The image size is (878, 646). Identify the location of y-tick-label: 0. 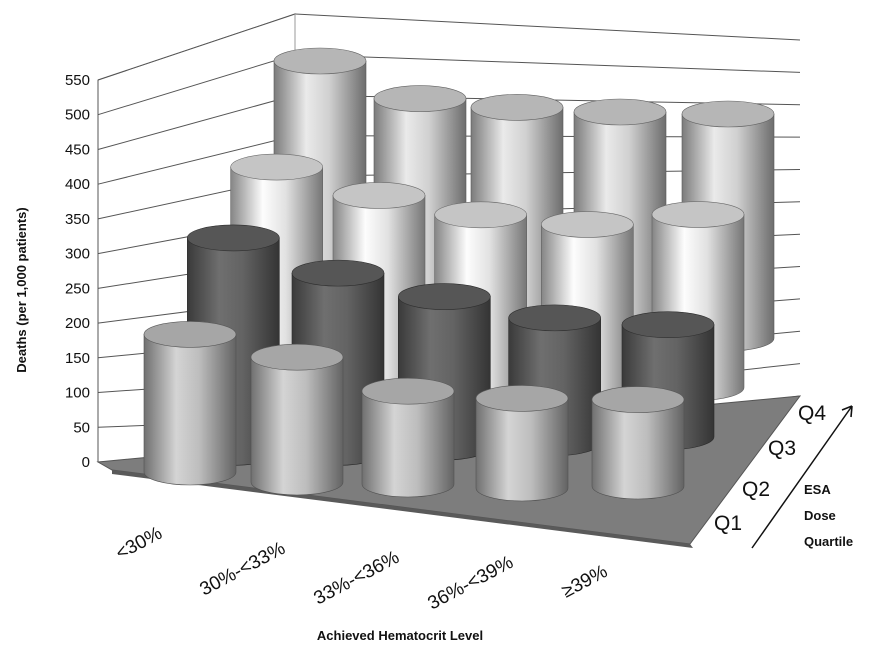
(86, 462).